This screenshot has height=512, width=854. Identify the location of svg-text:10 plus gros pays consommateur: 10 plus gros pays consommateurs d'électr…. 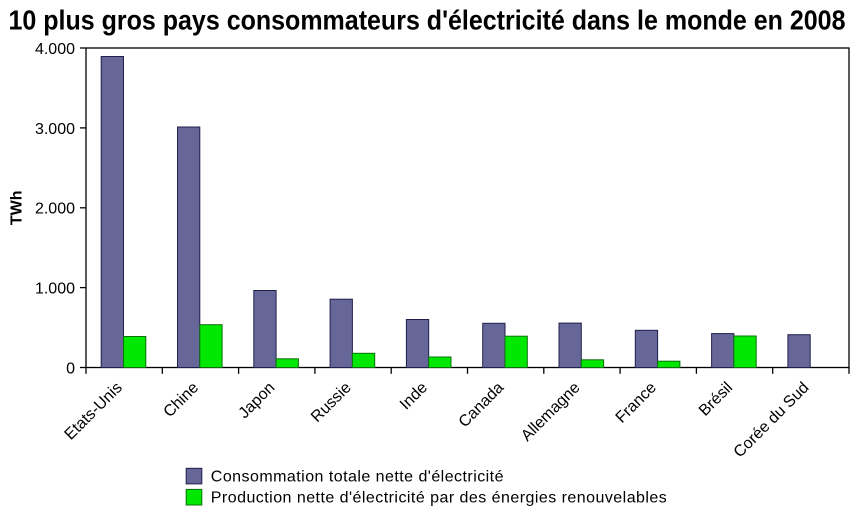
(427, 20).